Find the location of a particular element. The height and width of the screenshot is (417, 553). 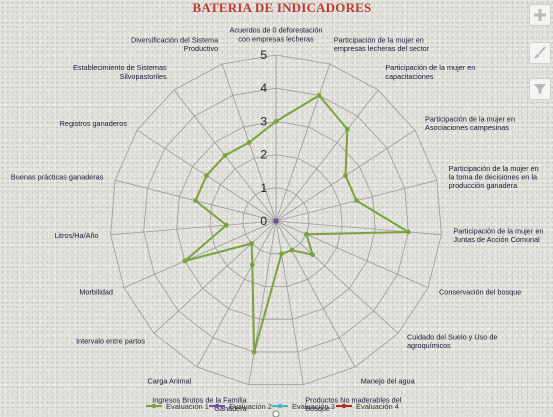

axis-label: Conservación del bosque is located at coordinates (480, 292).